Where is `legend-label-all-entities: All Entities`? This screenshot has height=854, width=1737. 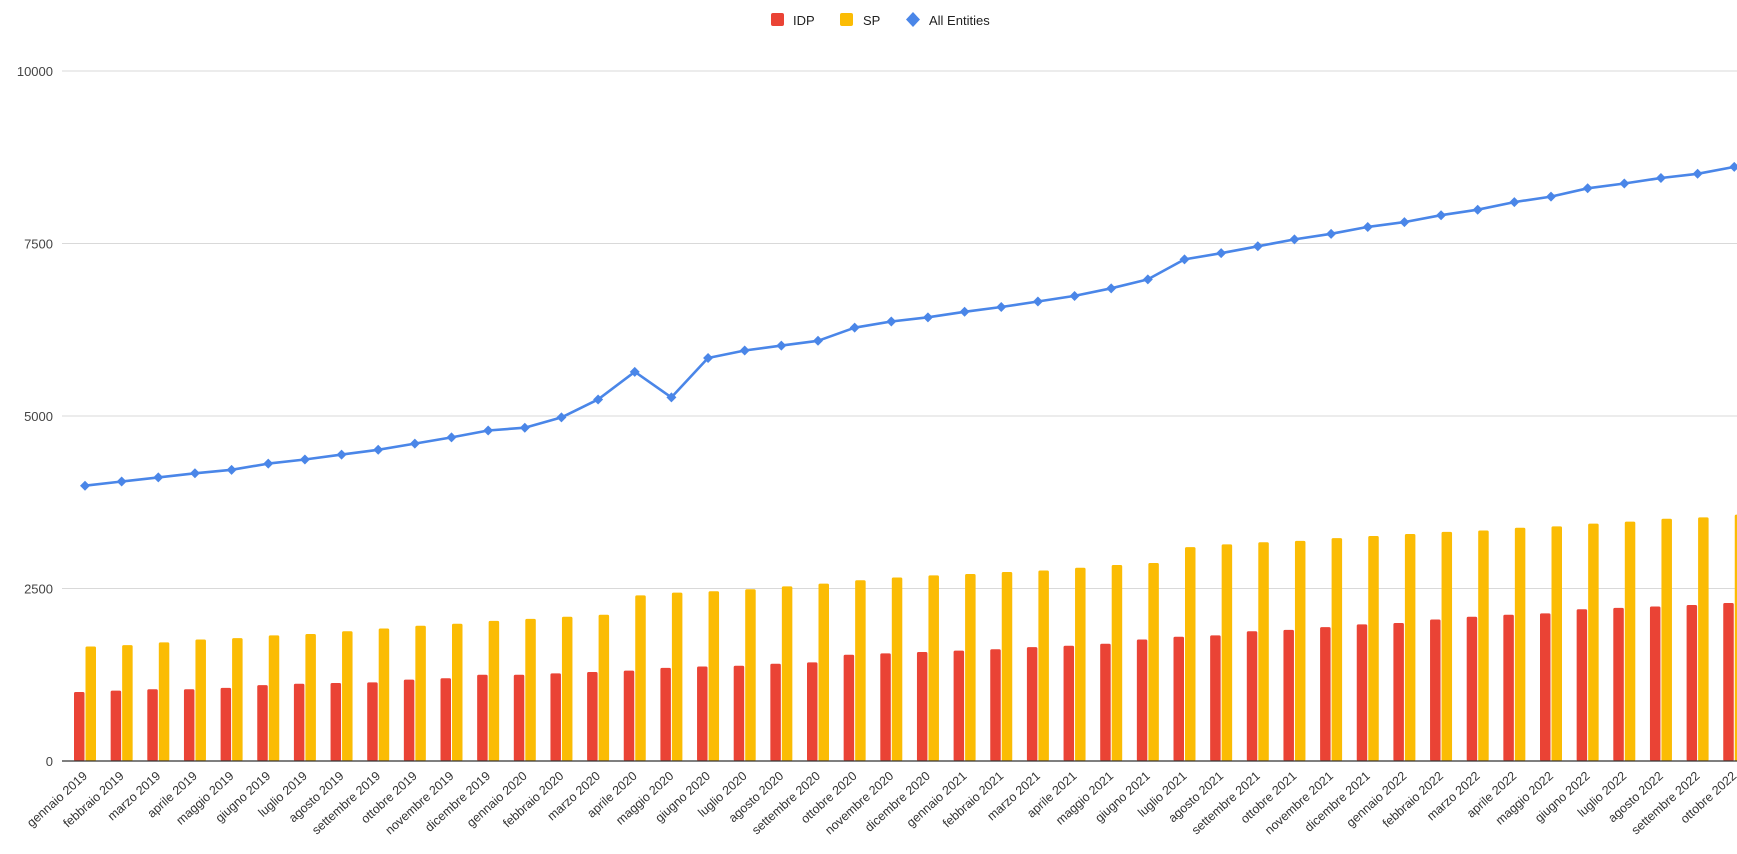
legend-label-all-entities: All Entities is located at coordinates (959, 20).